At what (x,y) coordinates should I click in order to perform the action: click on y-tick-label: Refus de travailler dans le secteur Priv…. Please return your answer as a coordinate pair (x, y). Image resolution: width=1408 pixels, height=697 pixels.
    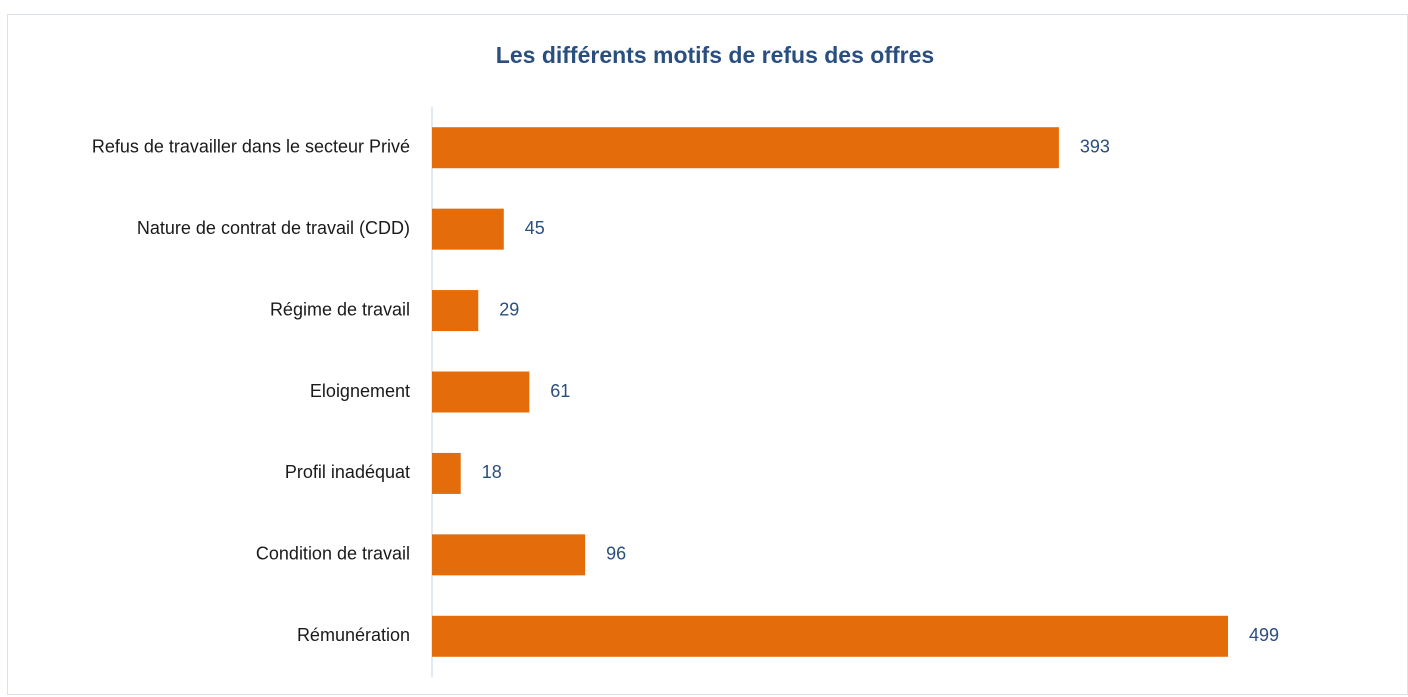
    Looking at the image, I should click on (251, 146).